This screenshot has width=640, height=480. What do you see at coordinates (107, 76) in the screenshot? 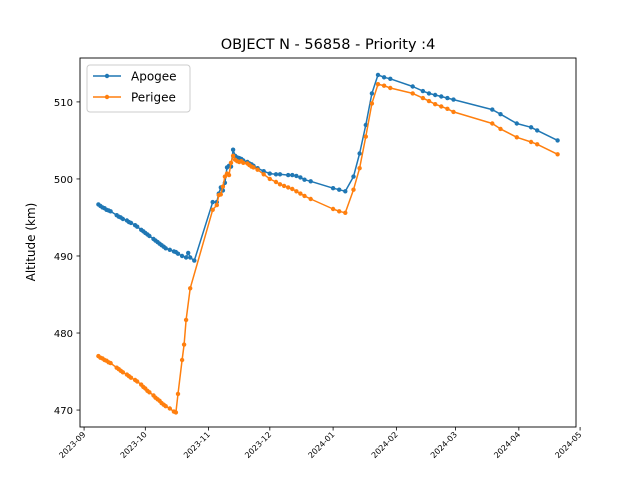
I see `legend-apogee-marker` at bounding box center [107, 76].